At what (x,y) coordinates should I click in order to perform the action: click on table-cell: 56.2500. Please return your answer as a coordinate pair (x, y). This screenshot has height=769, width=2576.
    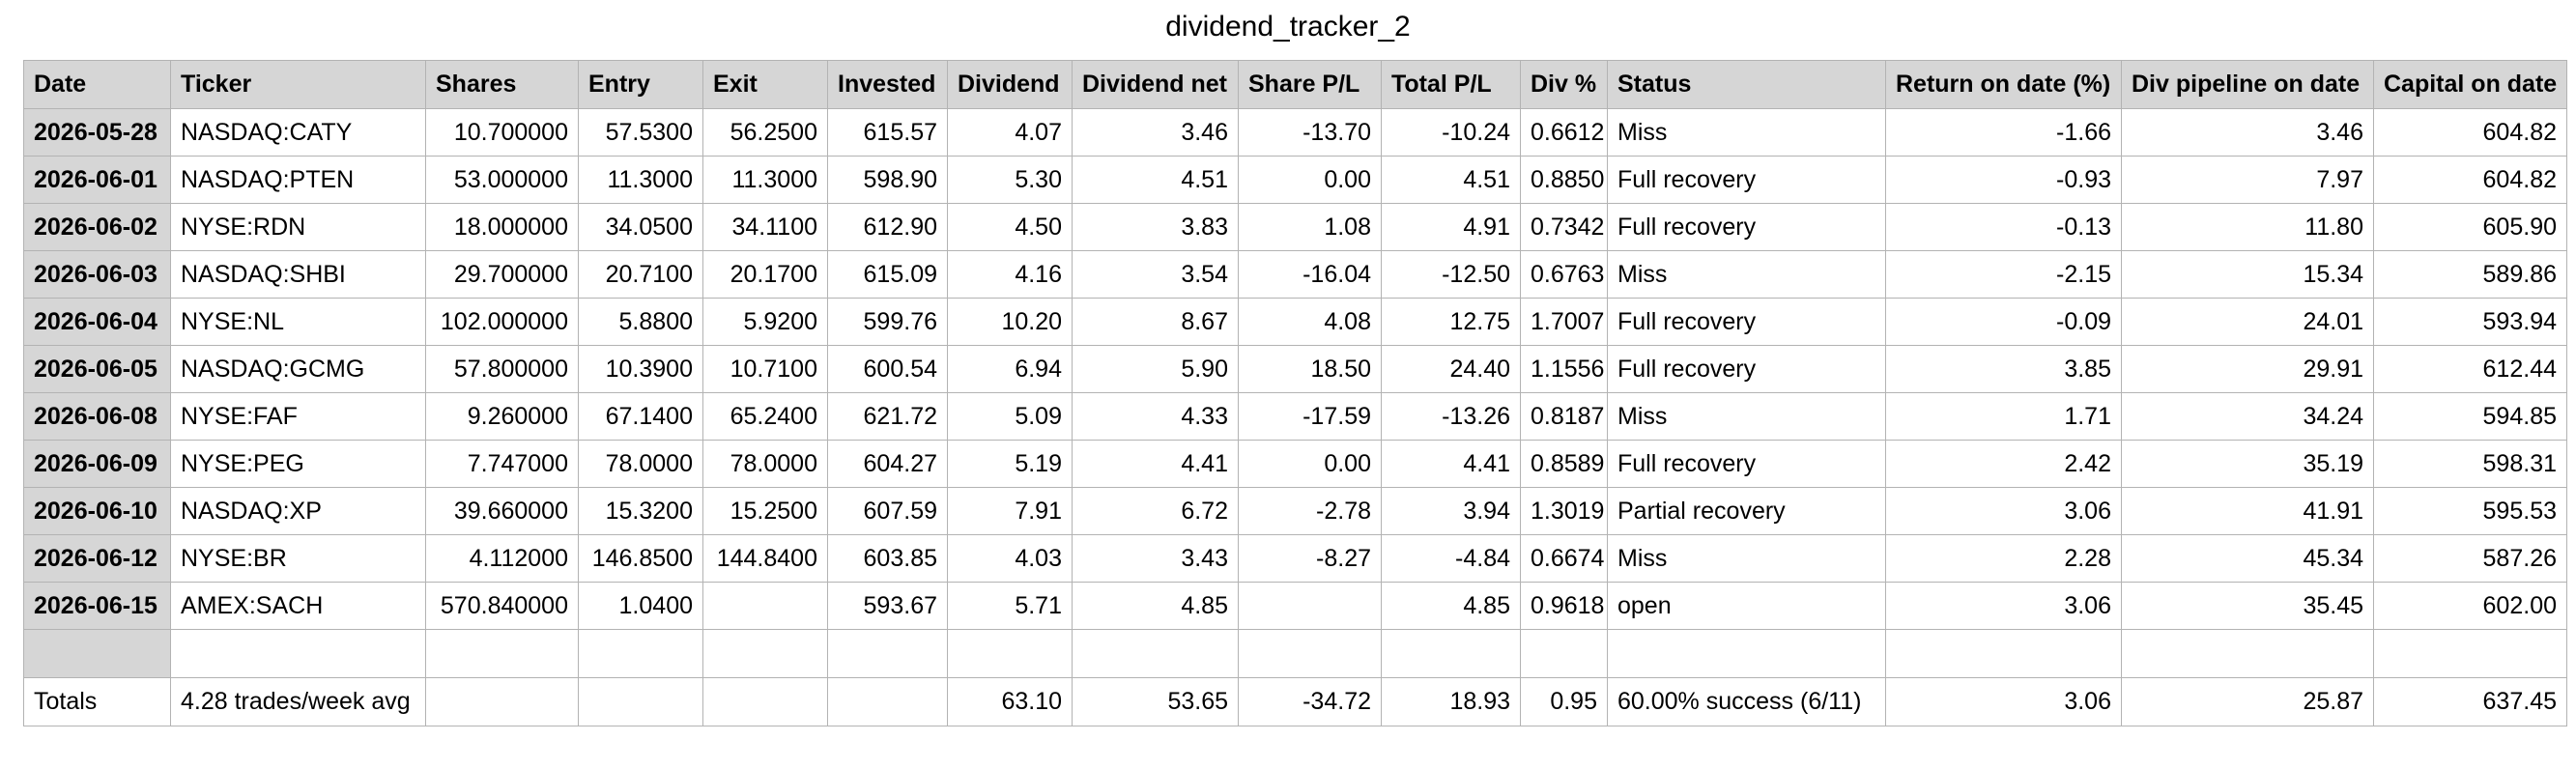
    Looking at the image, I should click on (765, 132).